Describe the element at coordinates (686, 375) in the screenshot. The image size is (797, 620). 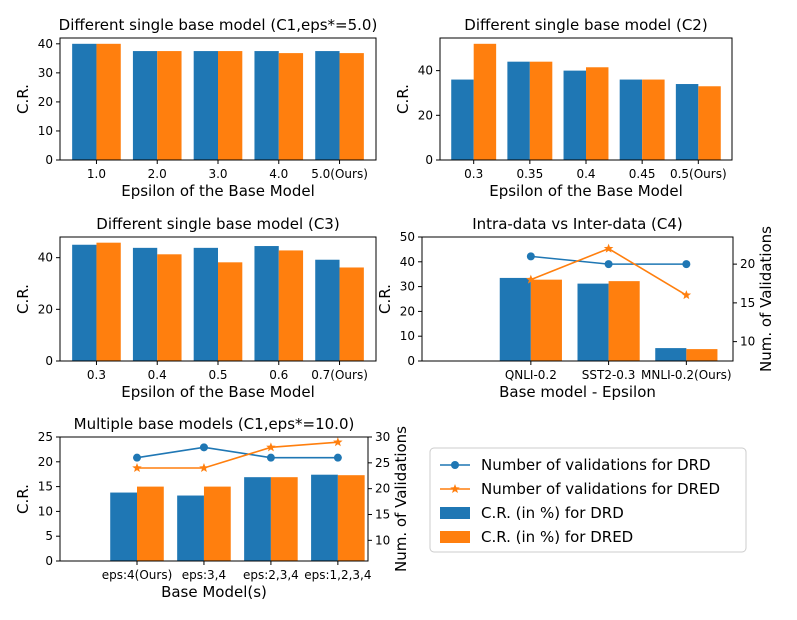
I see `xtick-label: MNLI-0.2(Ours)` at that location.